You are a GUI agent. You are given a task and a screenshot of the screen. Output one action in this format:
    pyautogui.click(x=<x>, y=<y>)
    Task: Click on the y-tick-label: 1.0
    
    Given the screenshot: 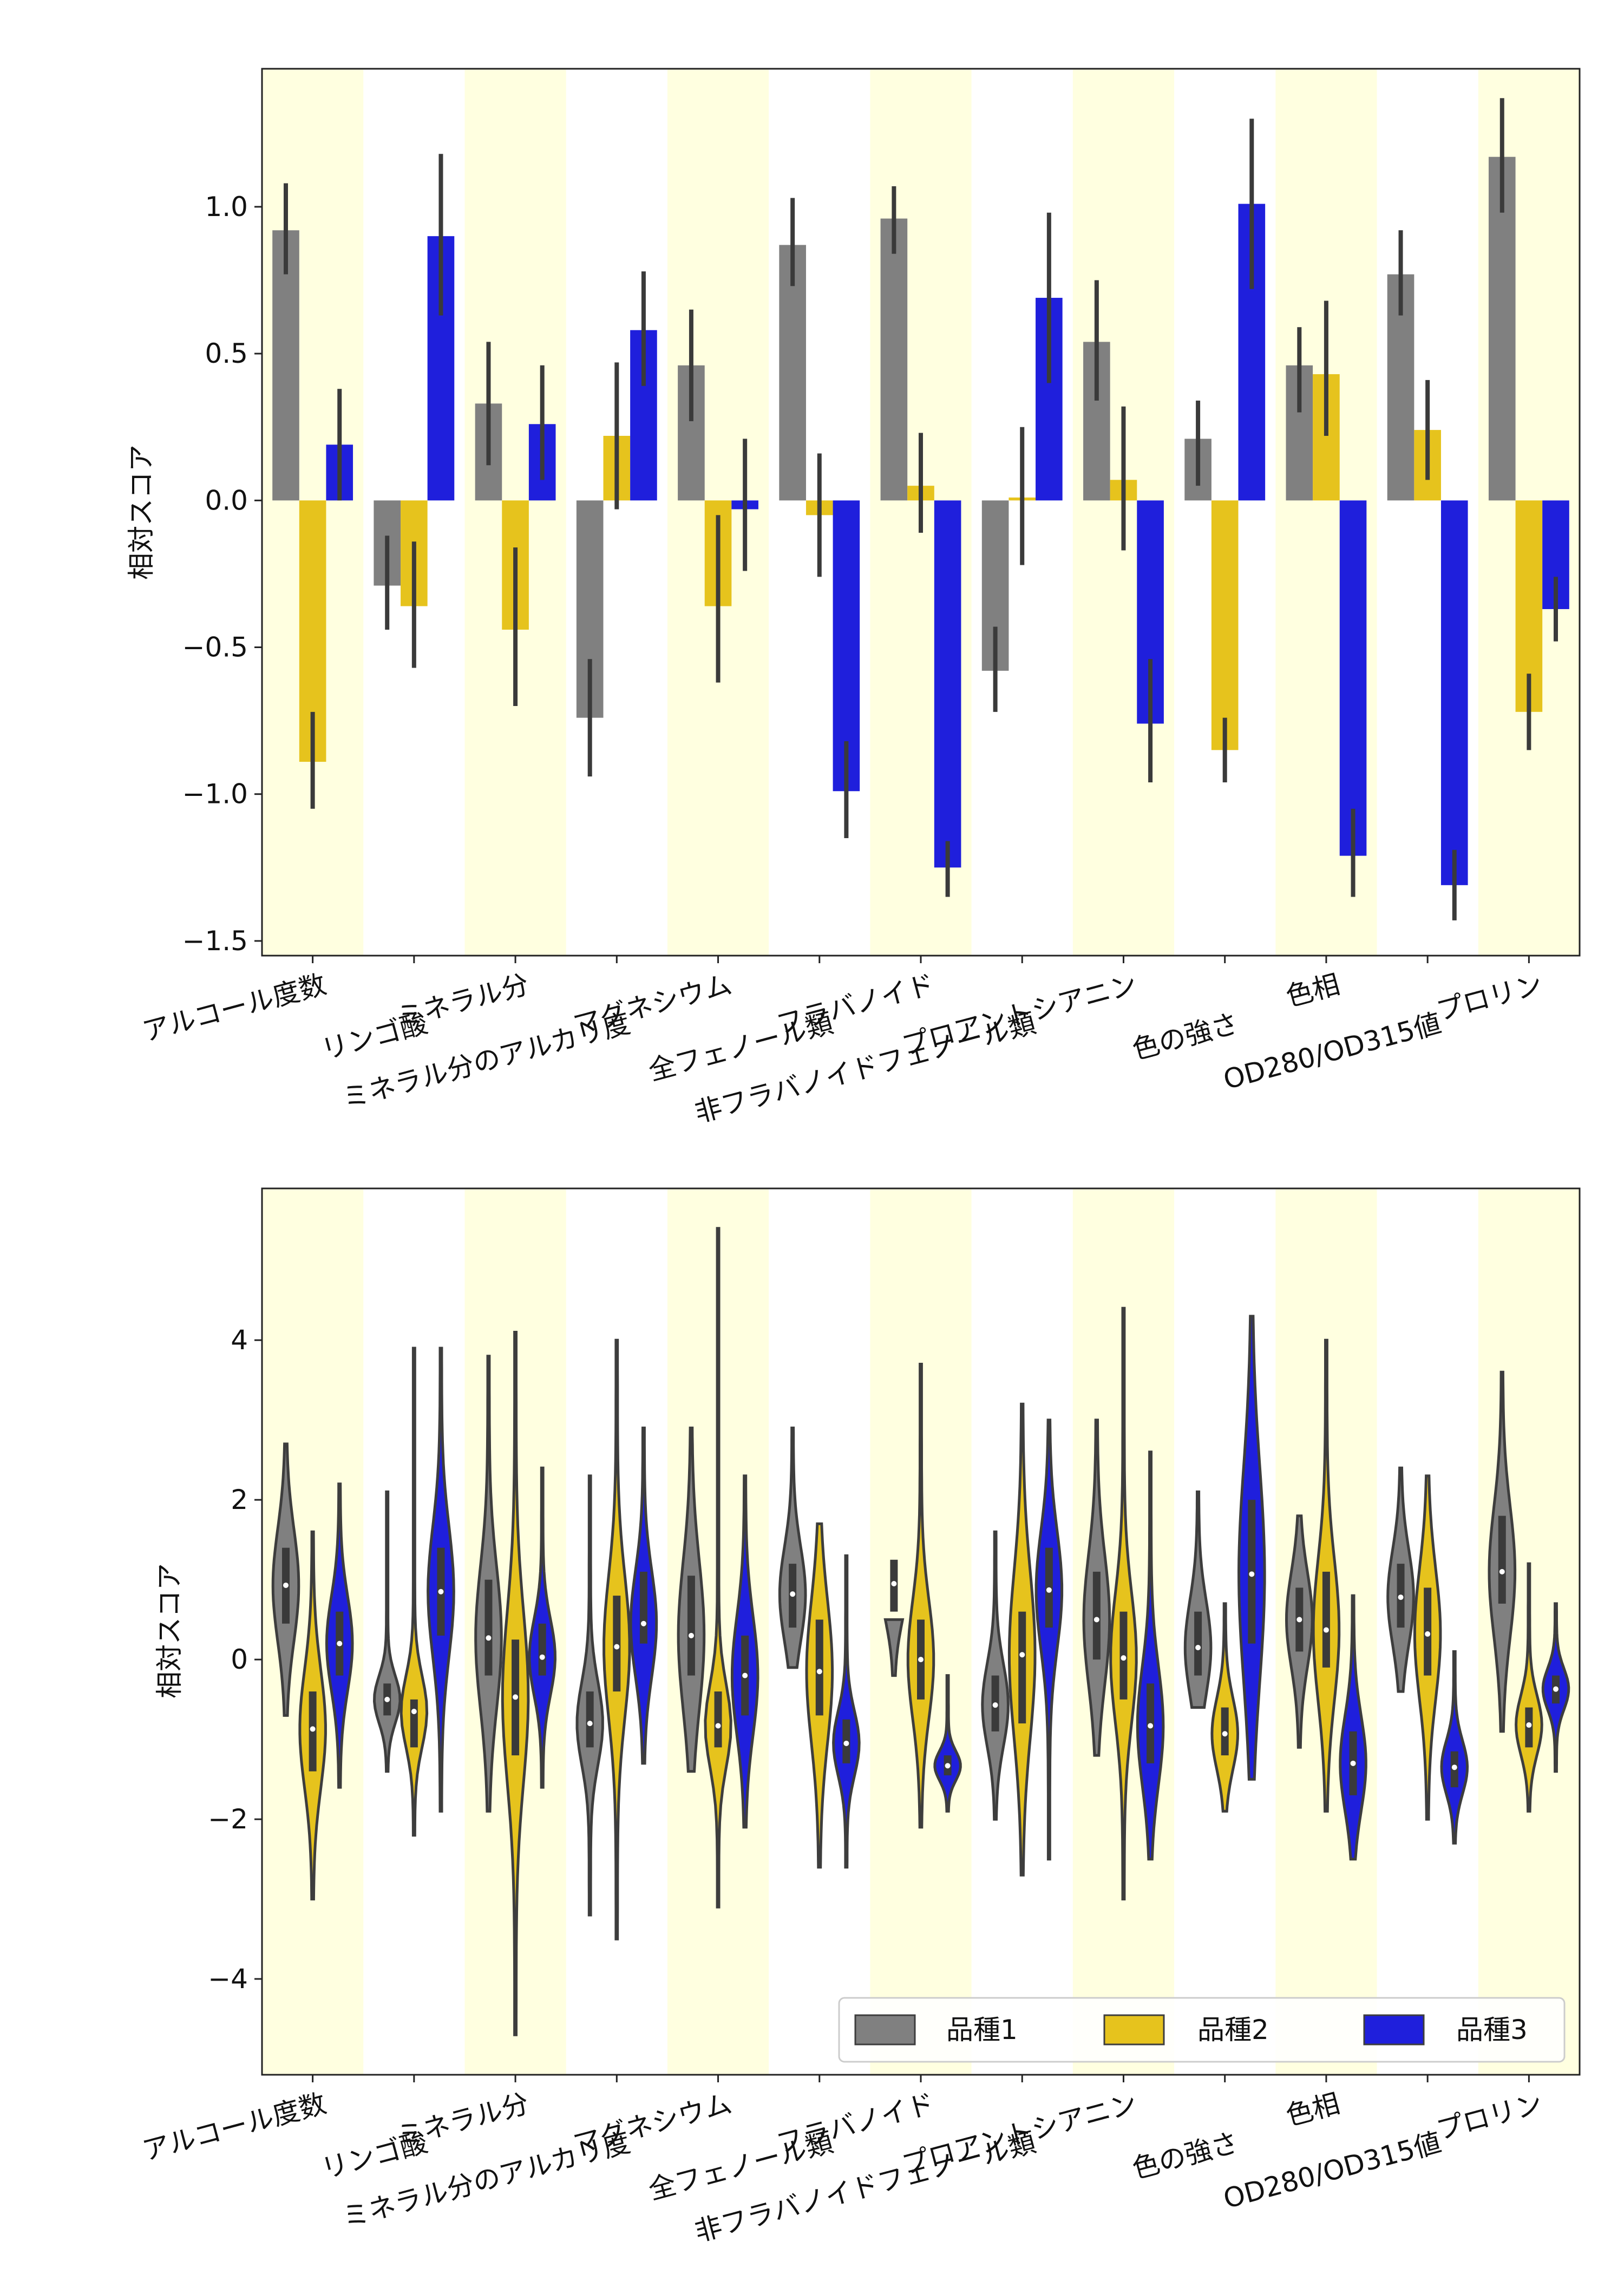 What is the action you would take?
    pyautogui.click(x=226, y=207)
    